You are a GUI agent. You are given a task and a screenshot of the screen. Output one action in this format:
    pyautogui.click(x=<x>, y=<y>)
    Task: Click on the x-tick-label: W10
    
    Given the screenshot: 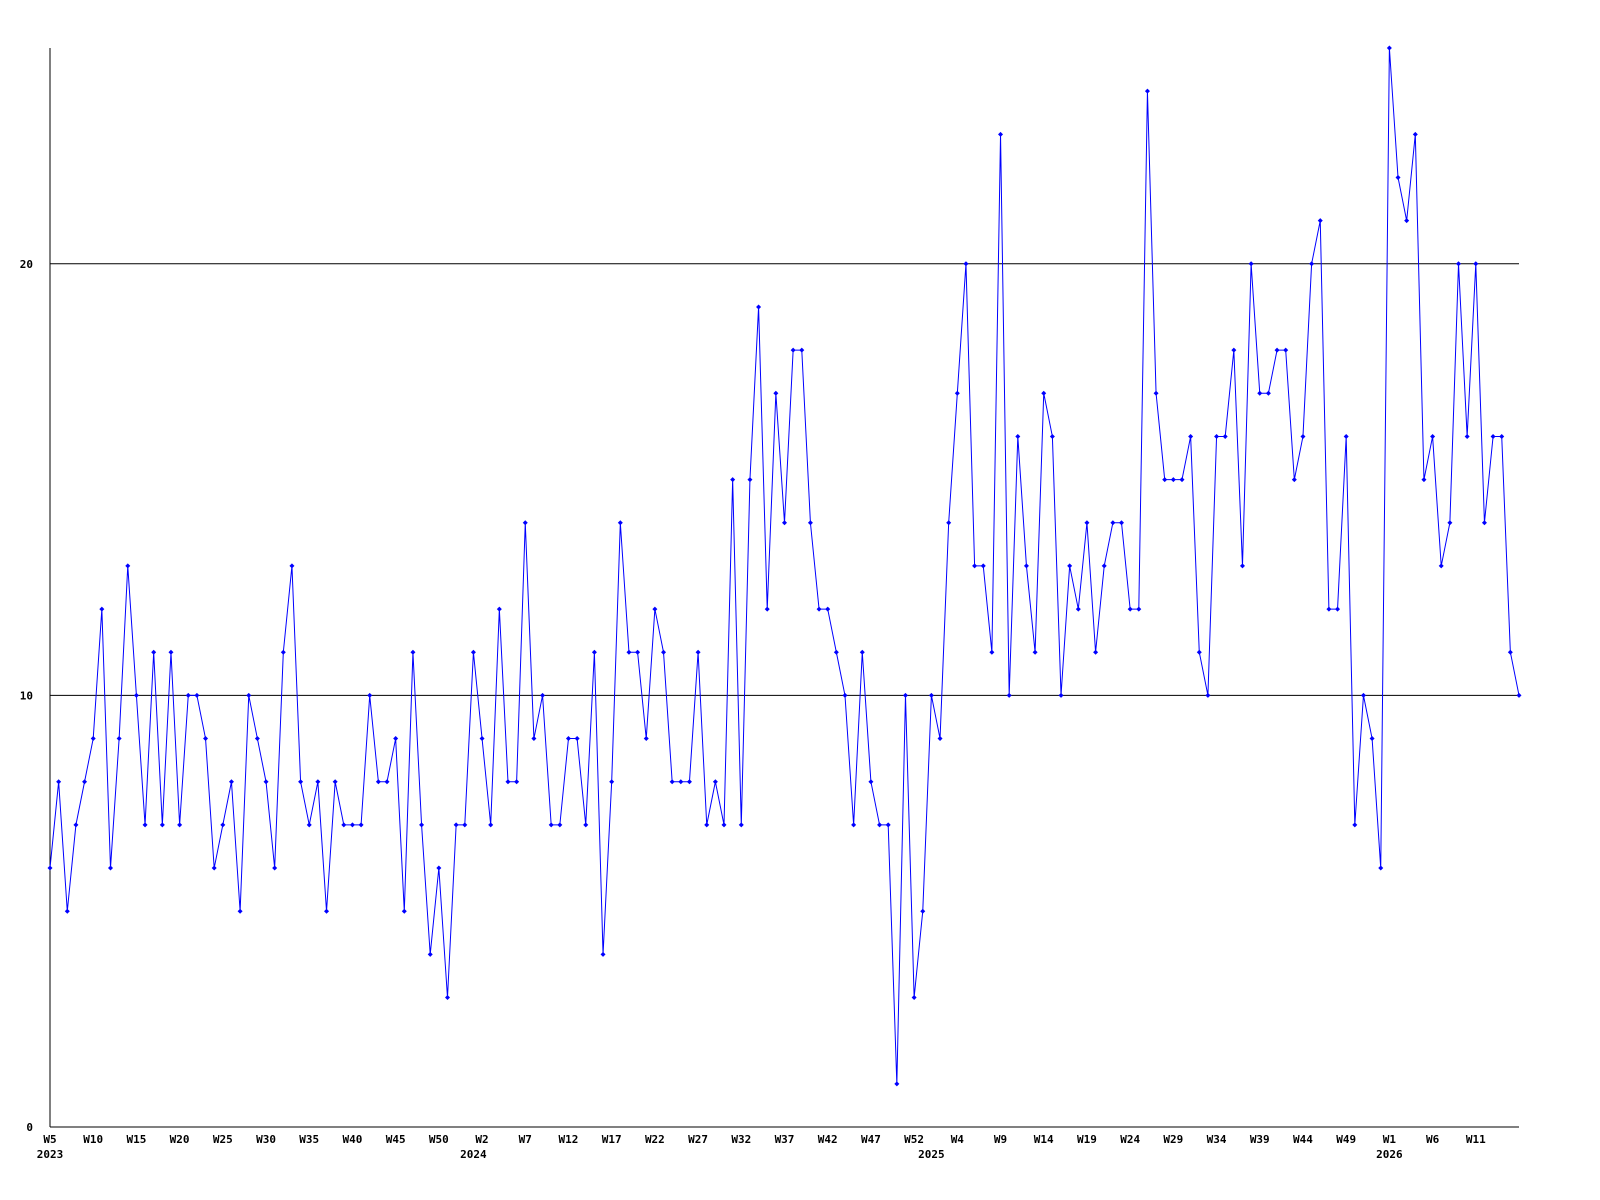 What is the action you would take?
    pyautogui.click(x=93, y=1139)
    